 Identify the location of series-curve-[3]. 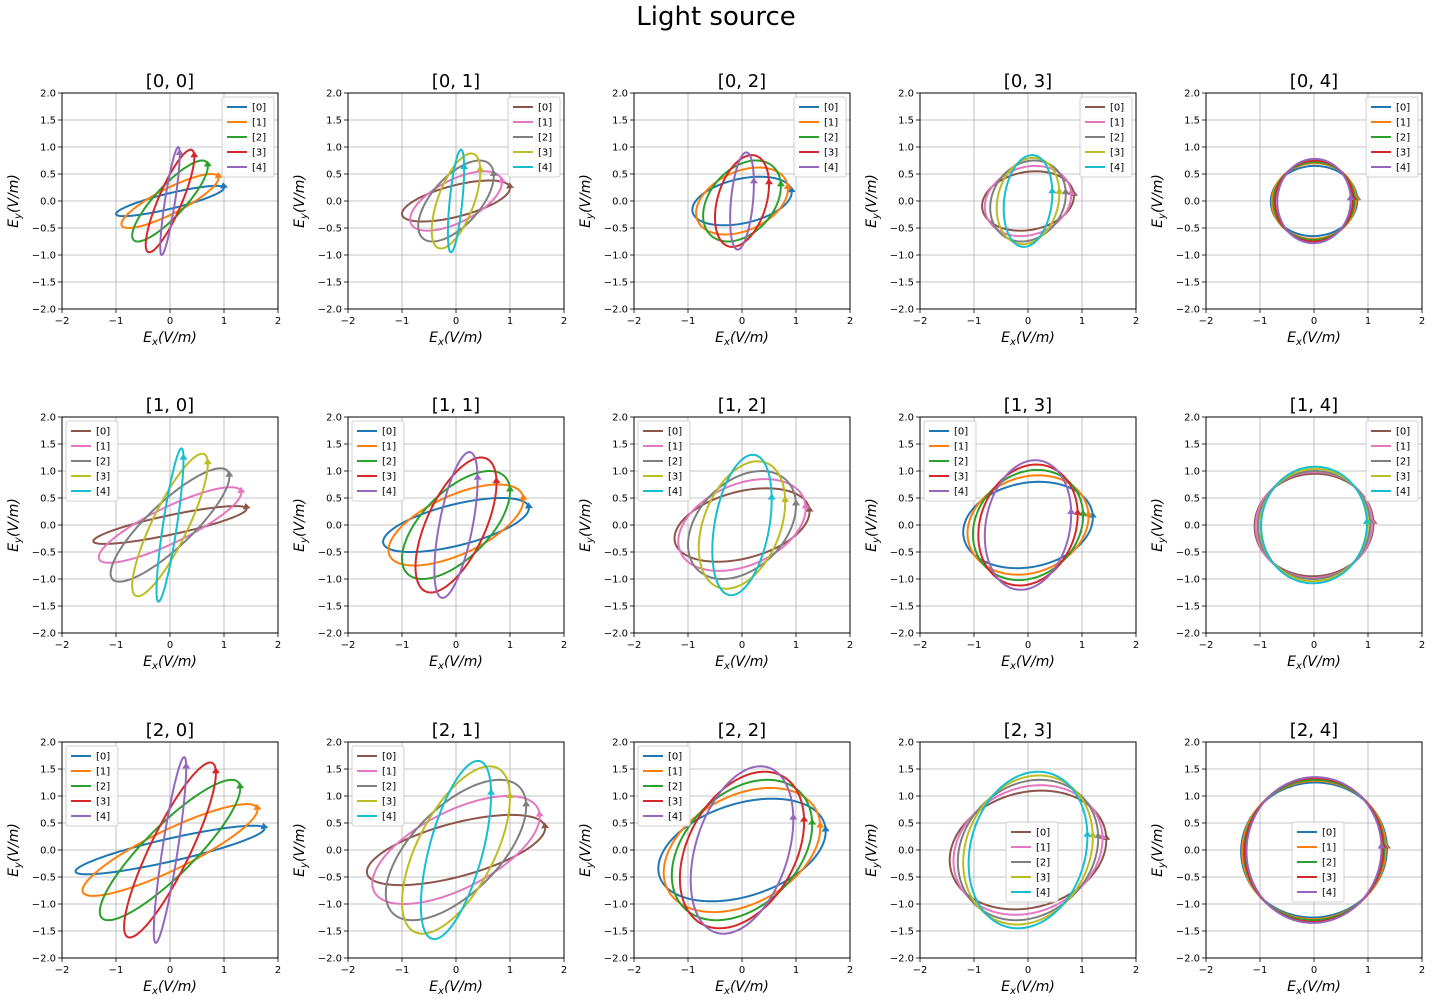
(170, 525).